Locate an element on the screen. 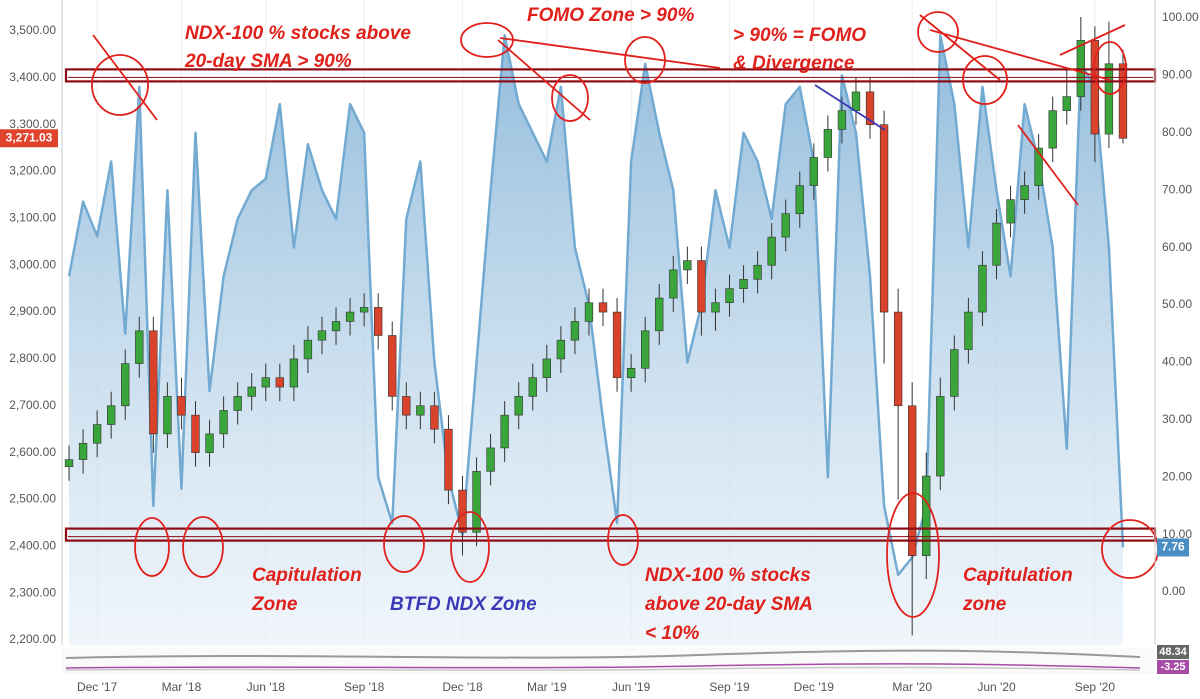 This screenshot has height=699, width=1200. y-tick-label: 3,100.00 is located at coordinates (32, 218).